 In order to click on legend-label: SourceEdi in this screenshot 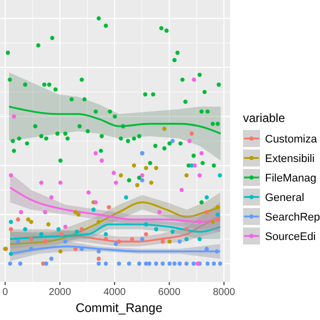, I will do `click(290, 237)`.